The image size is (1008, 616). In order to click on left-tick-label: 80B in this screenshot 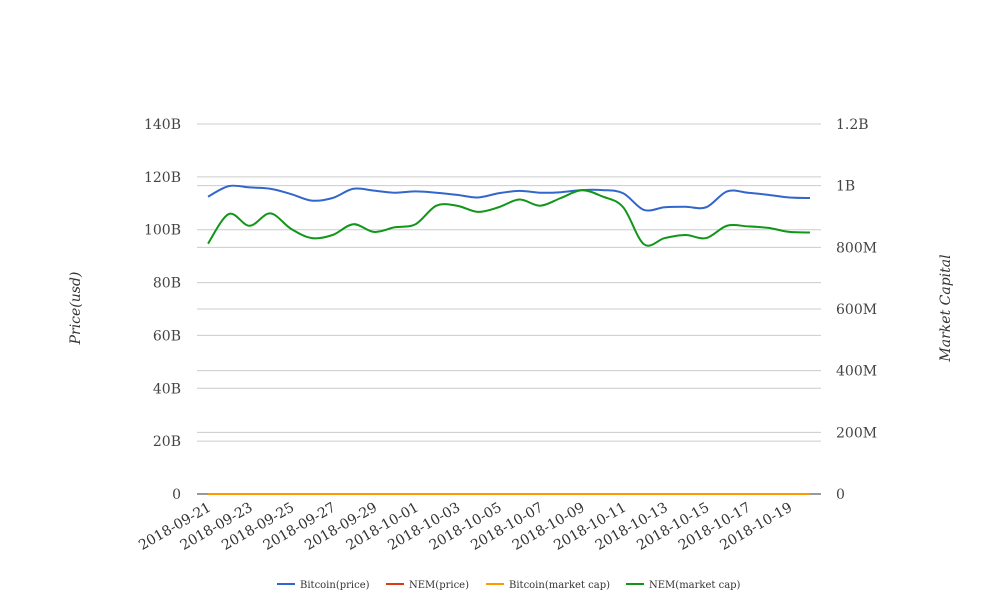, I will do `click(167, 284)`.